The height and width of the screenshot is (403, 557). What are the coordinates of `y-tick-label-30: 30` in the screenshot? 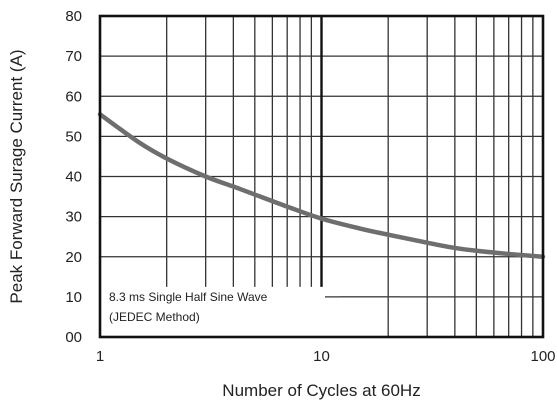 It's located at (73, 217).